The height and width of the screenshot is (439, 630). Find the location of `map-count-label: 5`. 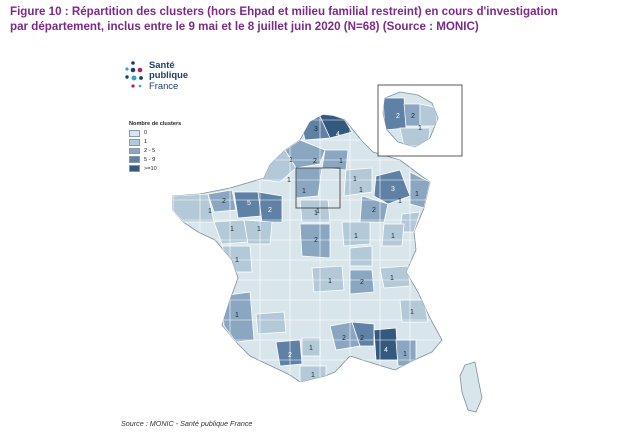

map-count-label: 5 is located at coordinates (249, 203).